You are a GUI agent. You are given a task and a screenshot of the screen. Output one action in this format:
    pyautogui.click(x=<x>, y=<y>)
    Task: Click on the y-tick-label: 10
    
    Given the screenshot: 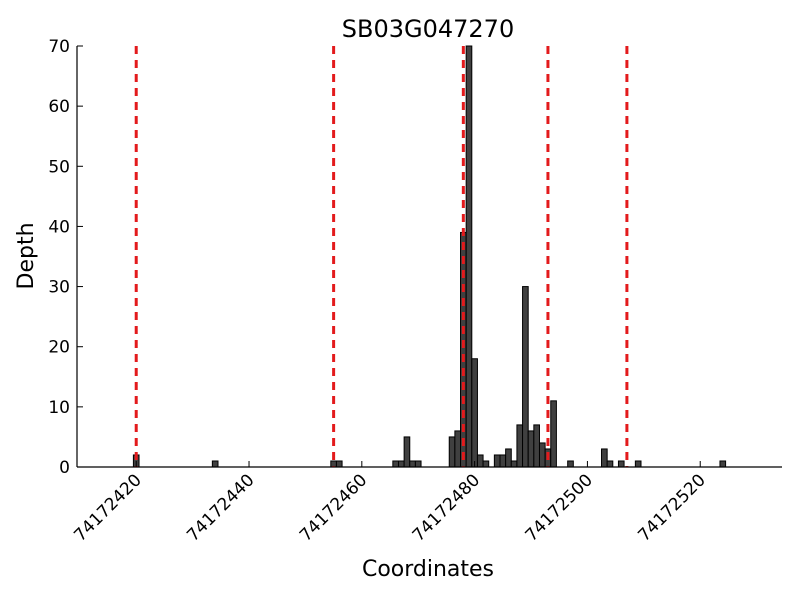 What is the action you would take?
    pyautogui.click(x=59, y=408)
    